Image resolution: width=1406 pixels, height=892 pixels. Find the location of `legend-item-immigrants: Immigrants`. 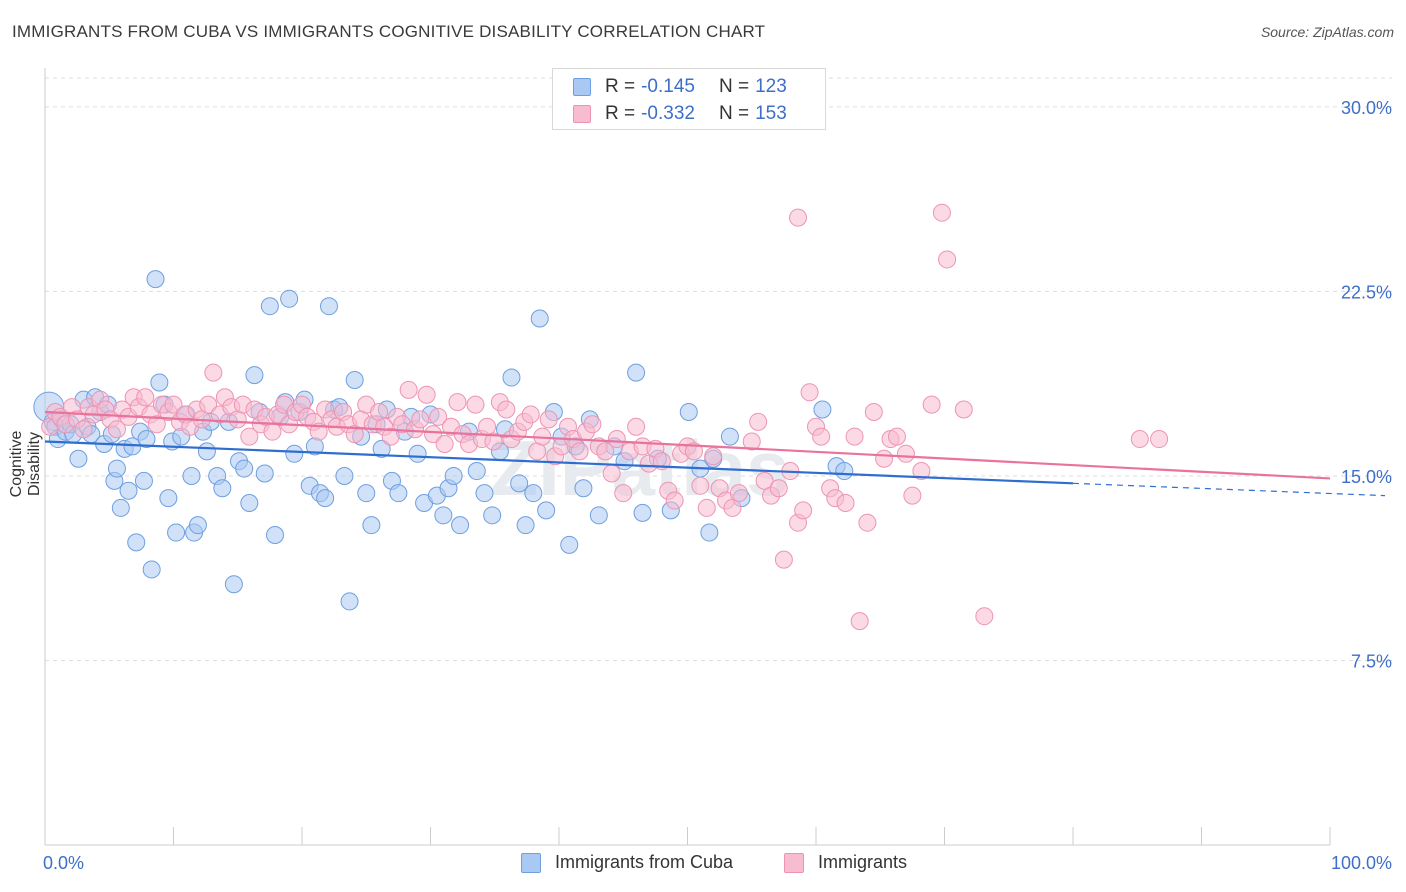

legend-item-immigrants: Immigrants is located at coordinates (845, 862).